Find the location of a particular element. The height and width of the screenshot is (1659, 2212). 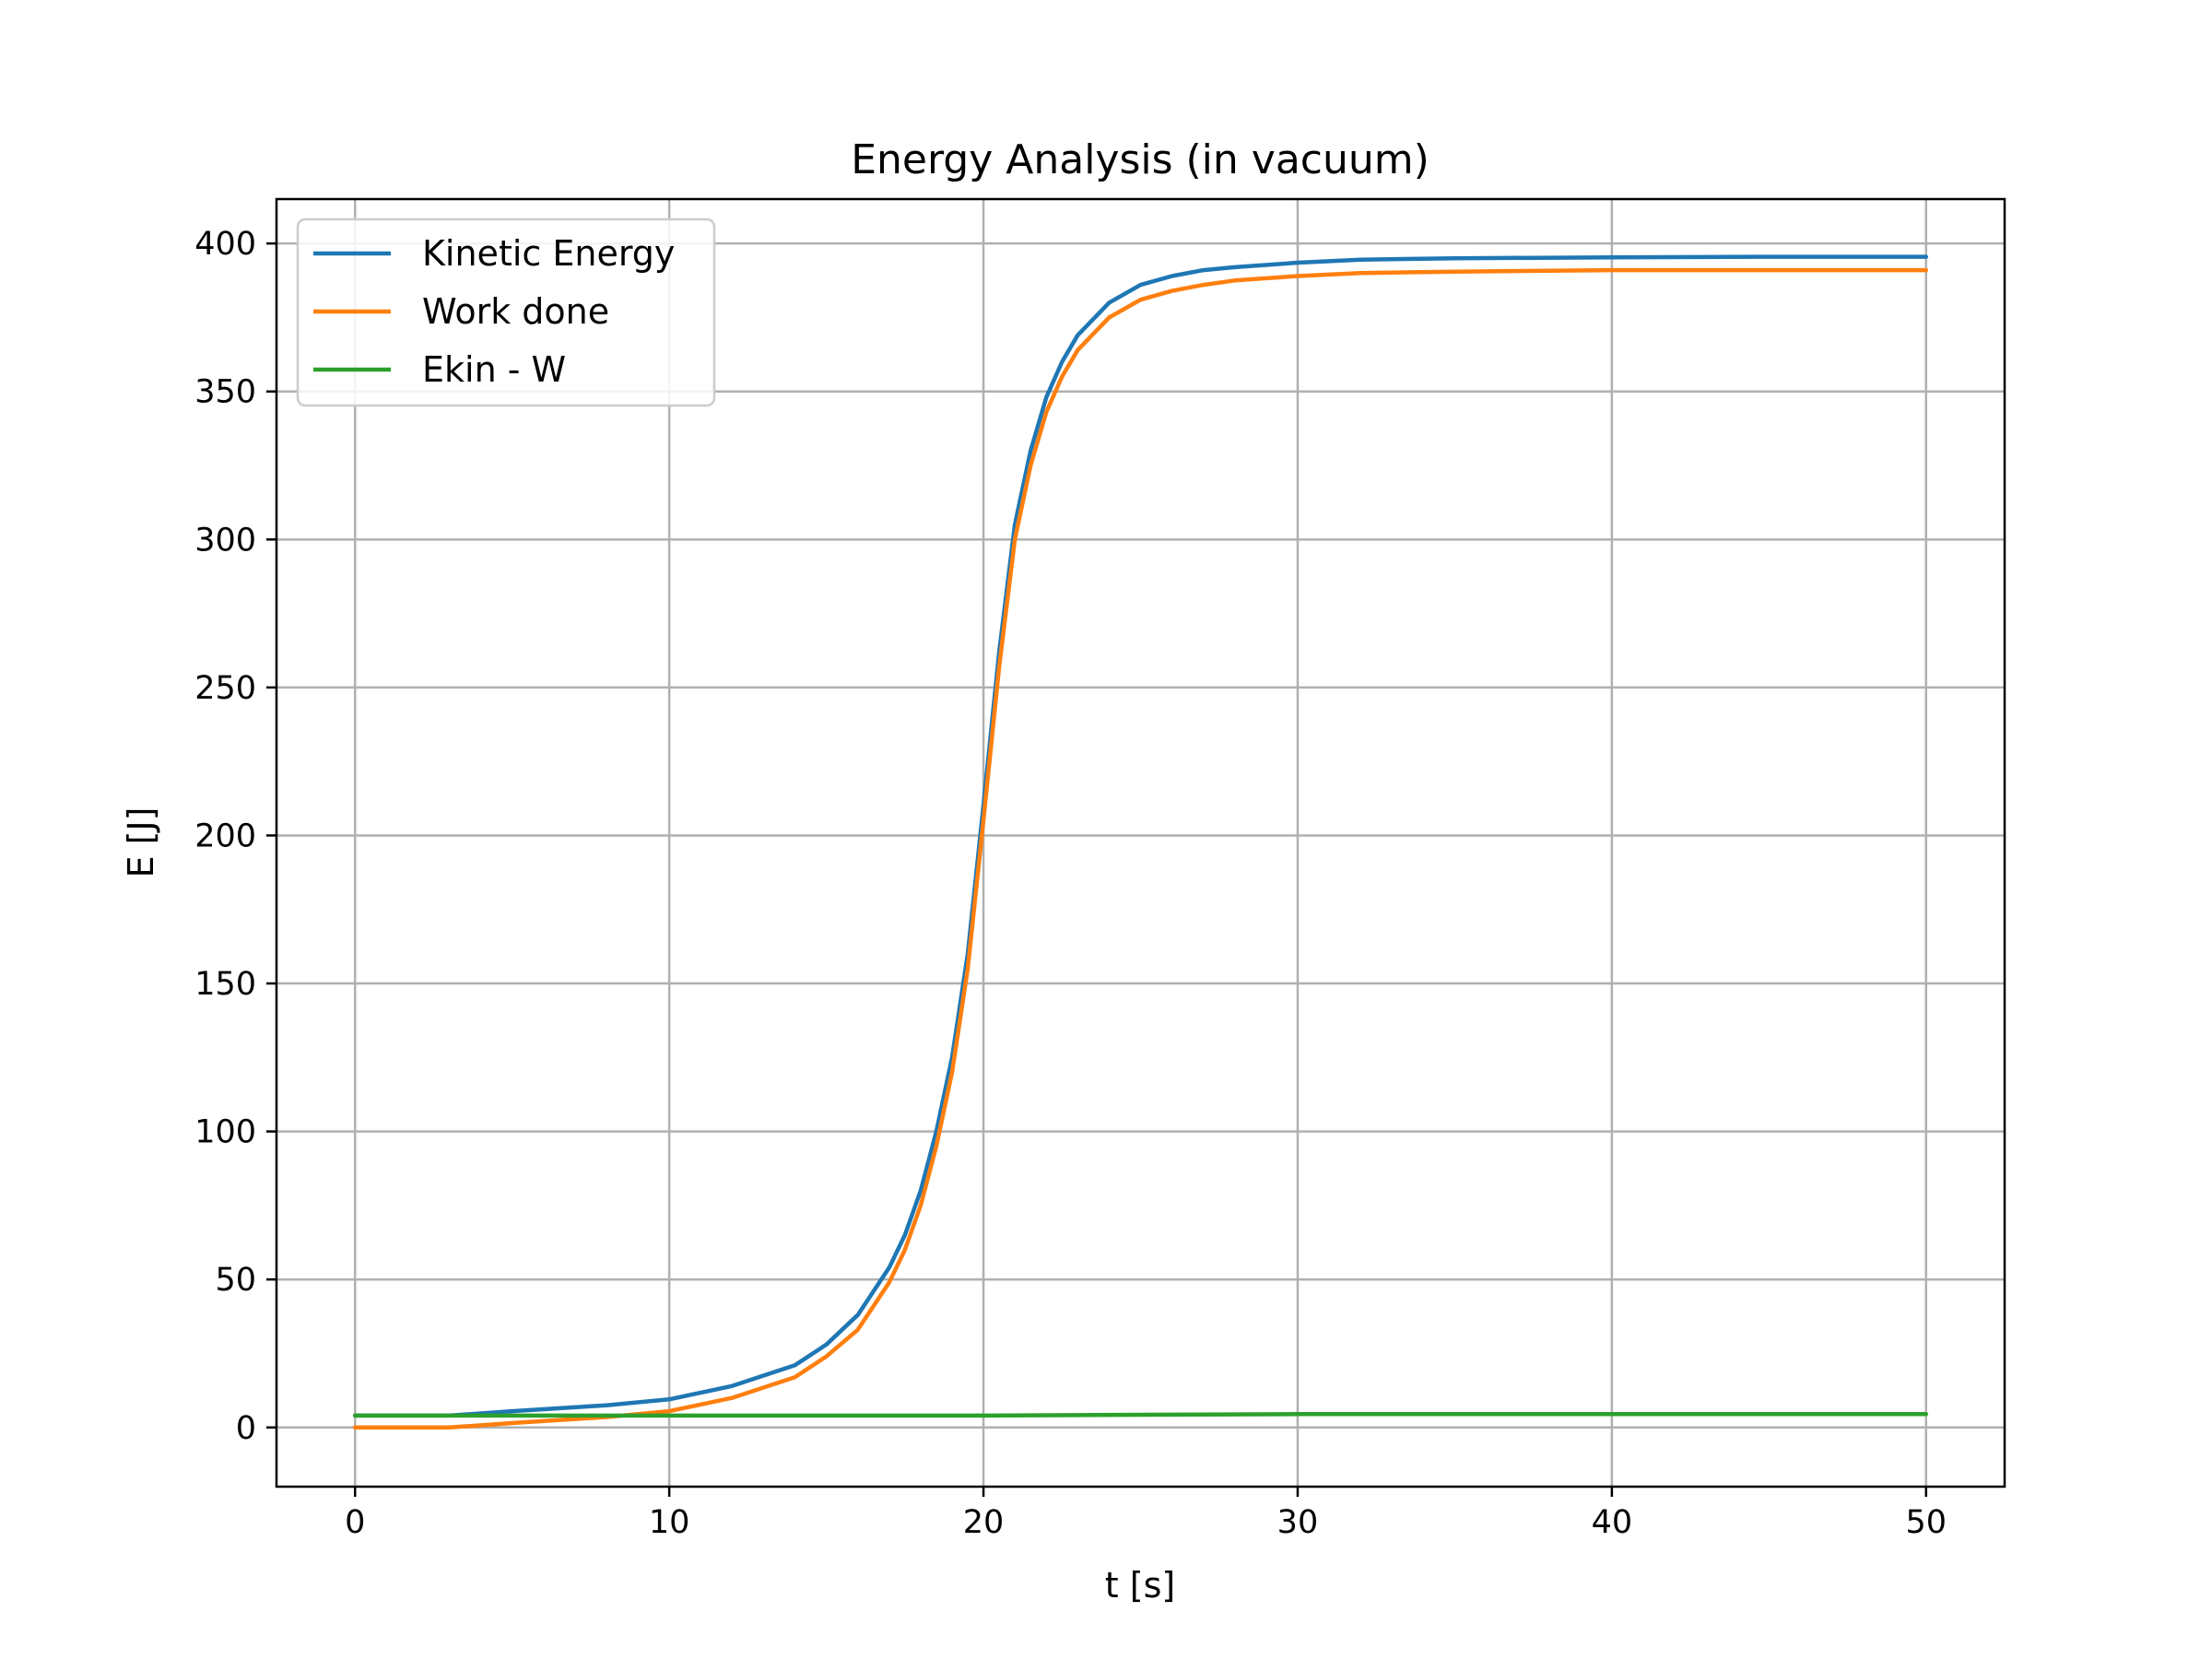

legend: Kinetic Energy Work done Ekin - W is located at coordinates (506, 312).